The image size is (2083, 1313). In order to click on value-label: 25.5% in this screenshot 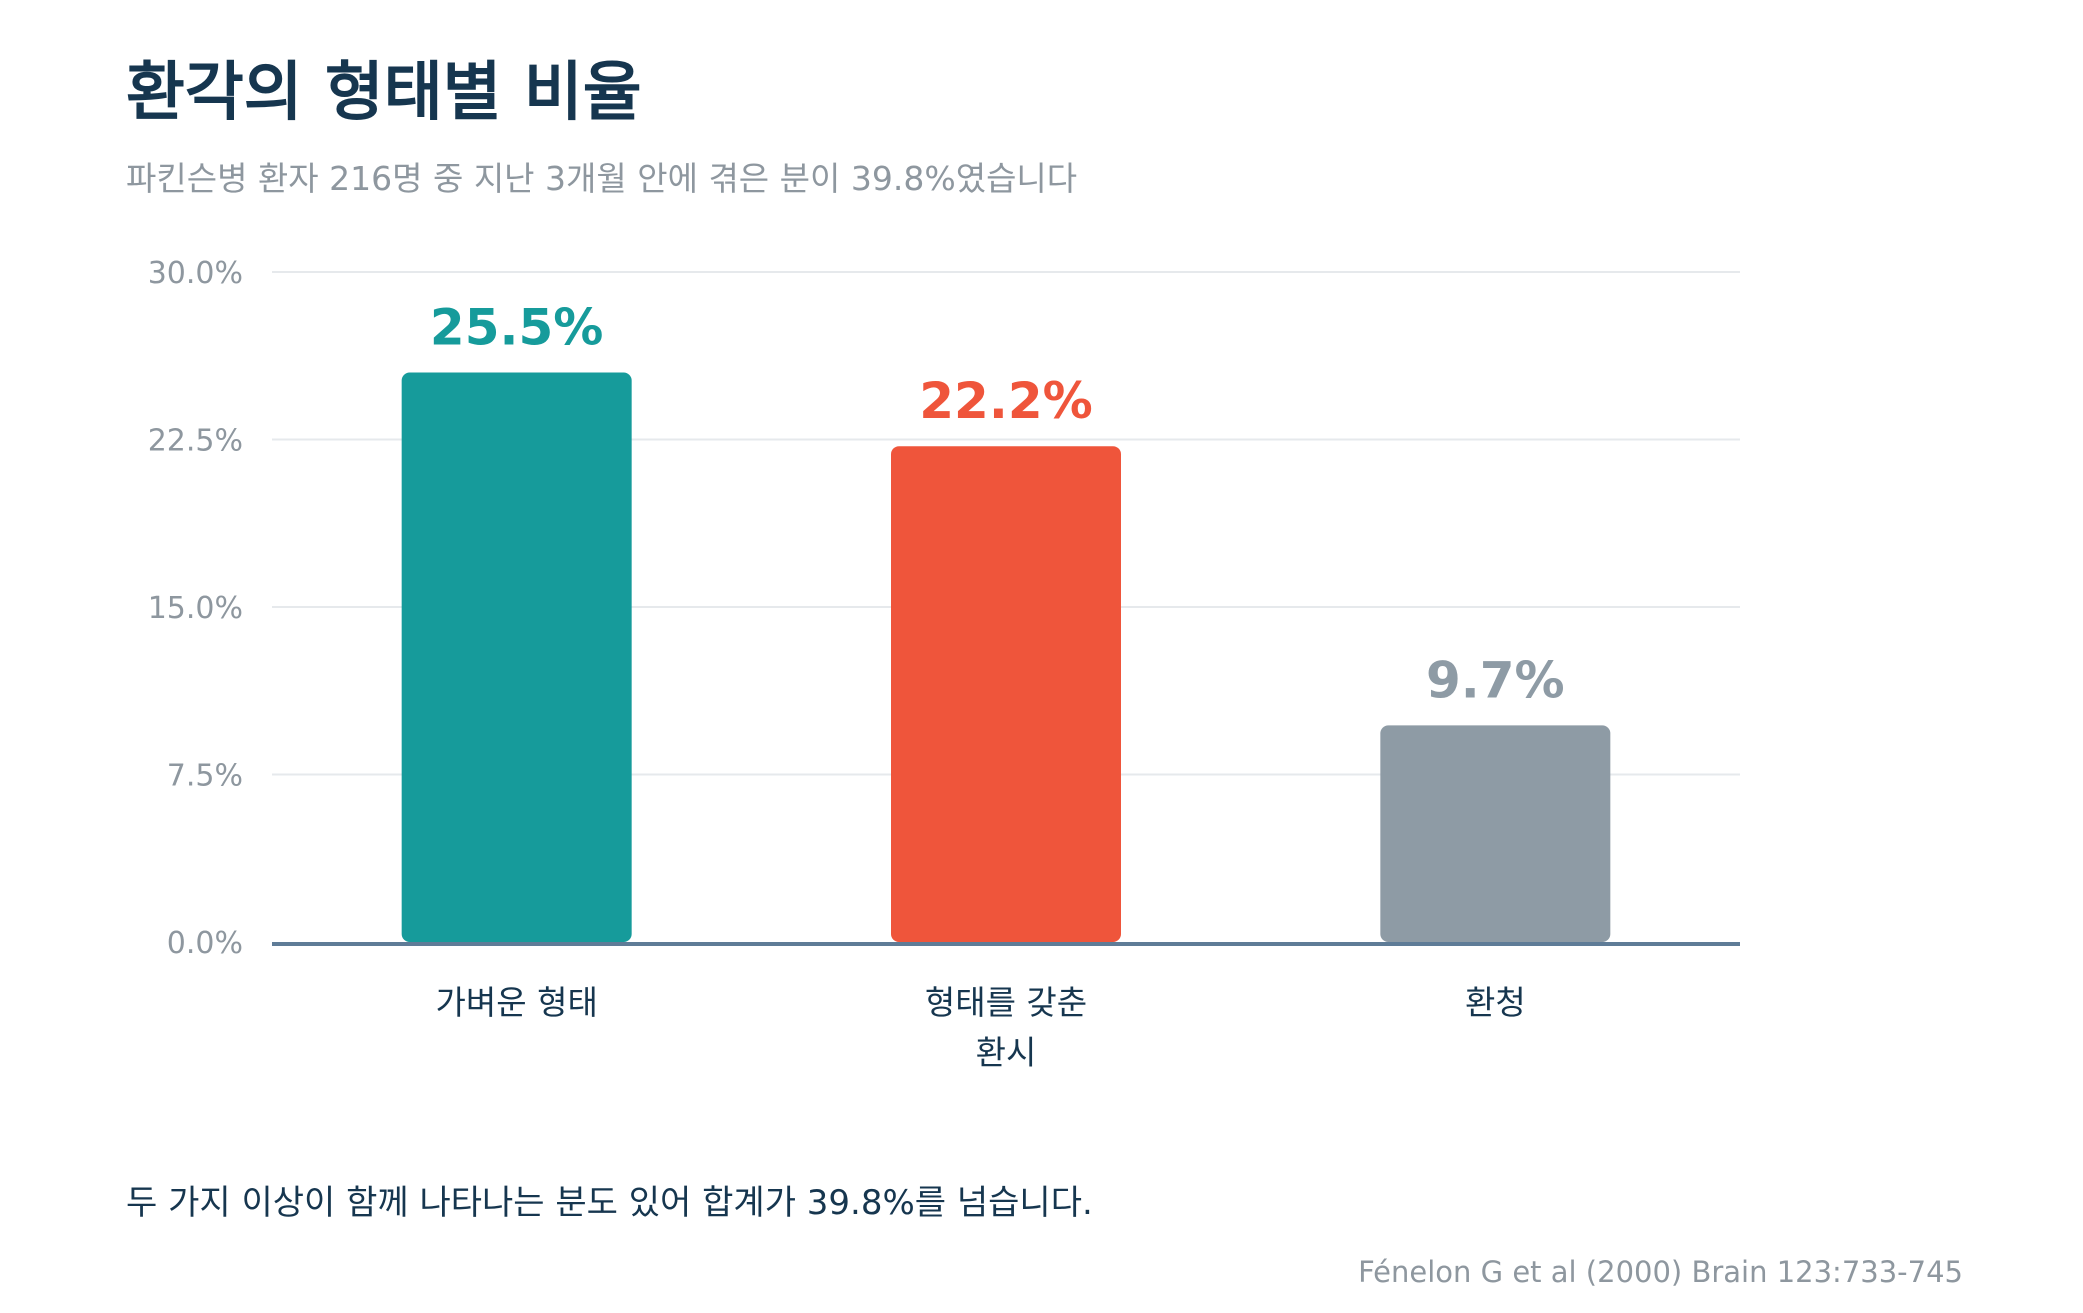, I will do `click(516, 328)`.